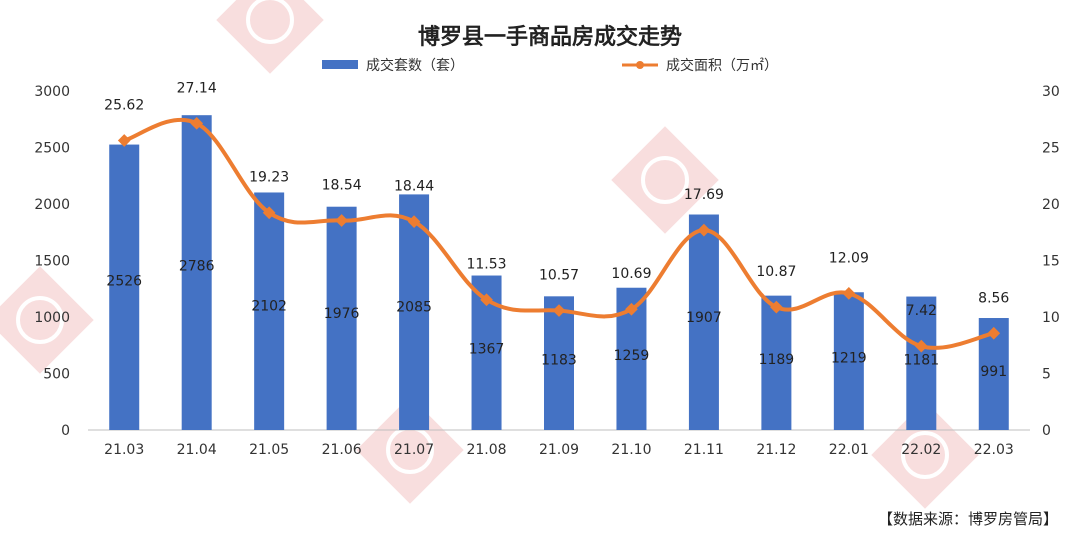 This screenshot has width=1072, height=536. Describe the element at coordinates (269, 450) in the screenshot. I see `x-tick-label: 21.05` at that location.